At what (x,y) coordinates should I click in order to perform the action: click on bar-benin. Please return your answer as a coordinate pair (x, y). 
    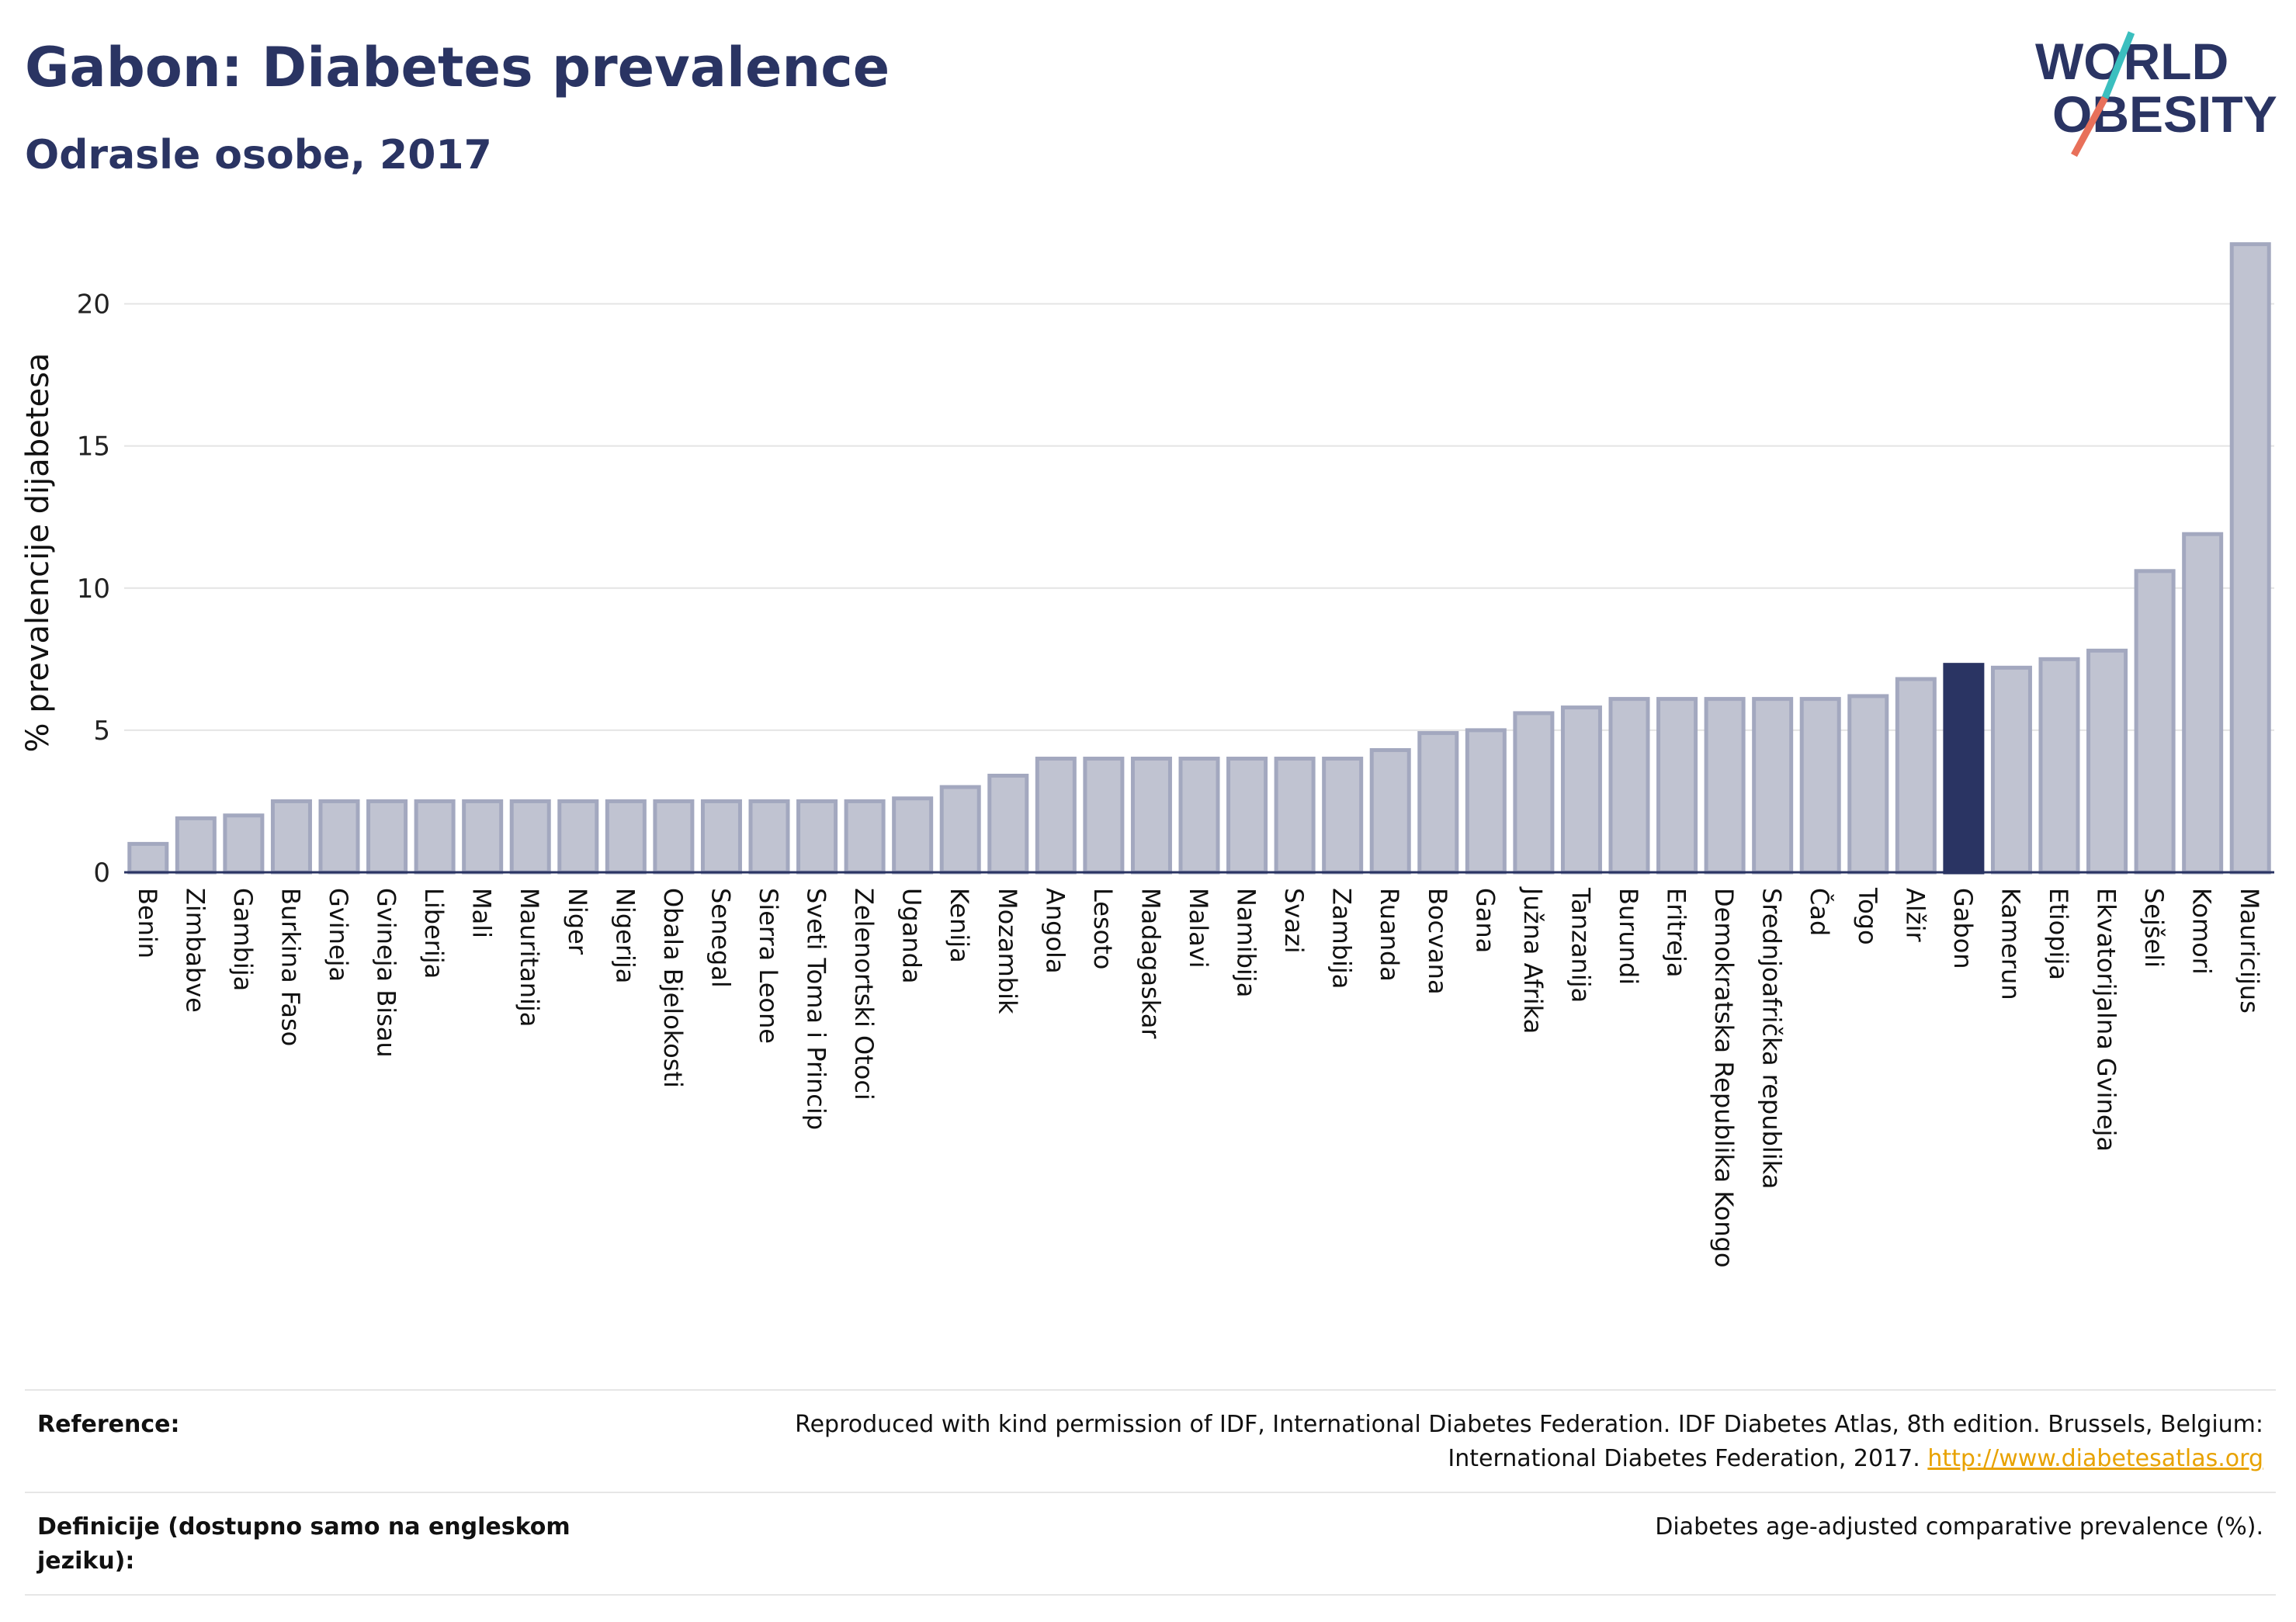
    Looking at the image, I should click on (148, 858).